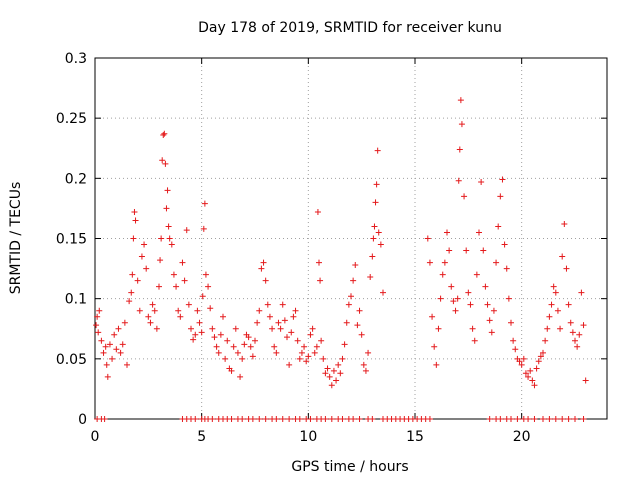 This screenshot has height=480, width=640. Describe the element at coordinates (522, 437) in the screenshot. I see `x-tick-label: 20` at that location.